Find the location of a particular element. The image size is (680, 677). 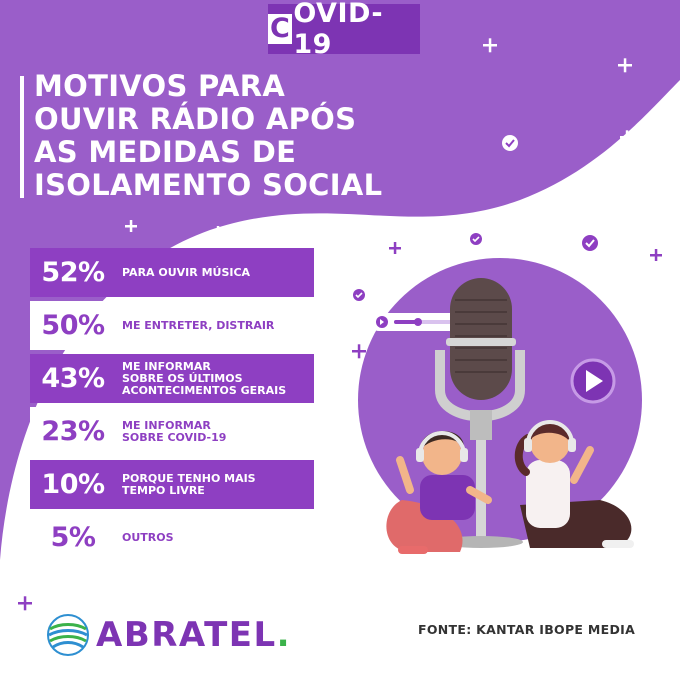

bar-informar-covid: 23% ME INFORMAR SOBRE COVID-19 is located at coordinates (172, 431).